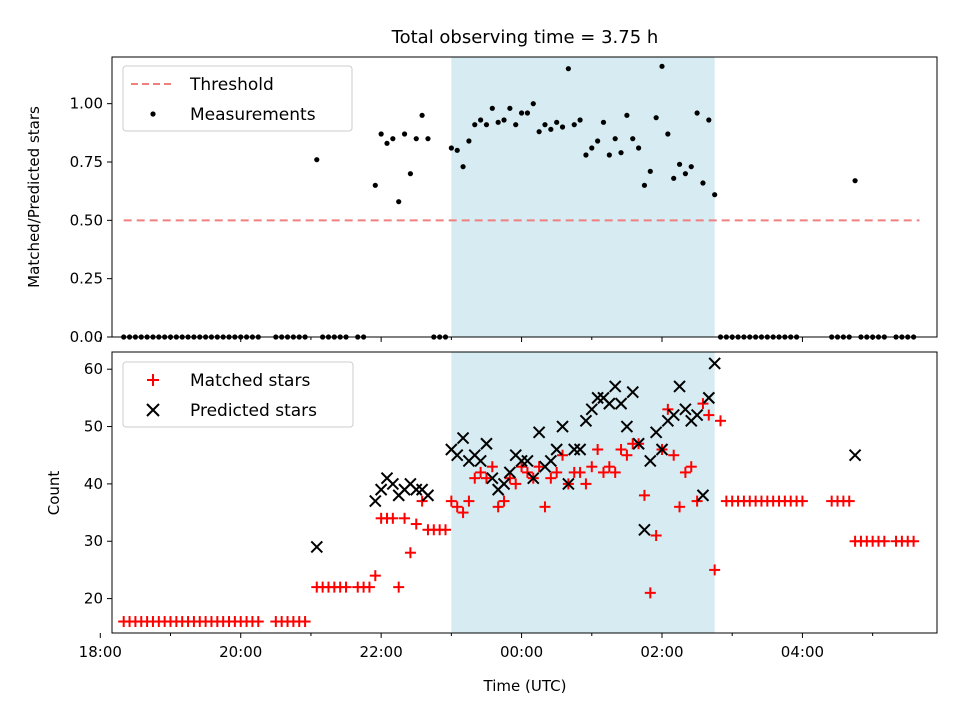  What do you see at coordinates (250, 381) in the screenshot?
I see `legend-matched-label: Matched stars` at bounding box center [250, 381].